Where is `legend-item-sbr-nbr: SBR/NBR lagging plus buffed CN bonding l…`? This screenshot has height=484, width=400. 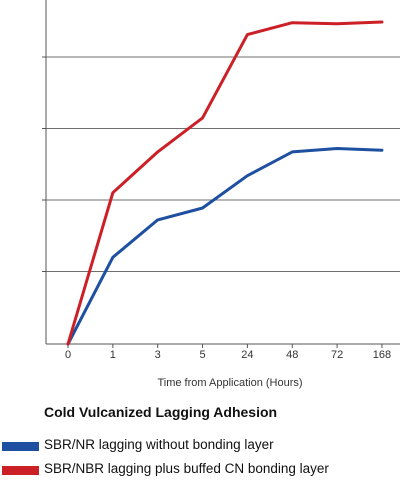 legend-item-sbr-nbr: SBR/NBR lagging plus buffed CN bonding l… is located at coordinates (200, 469).